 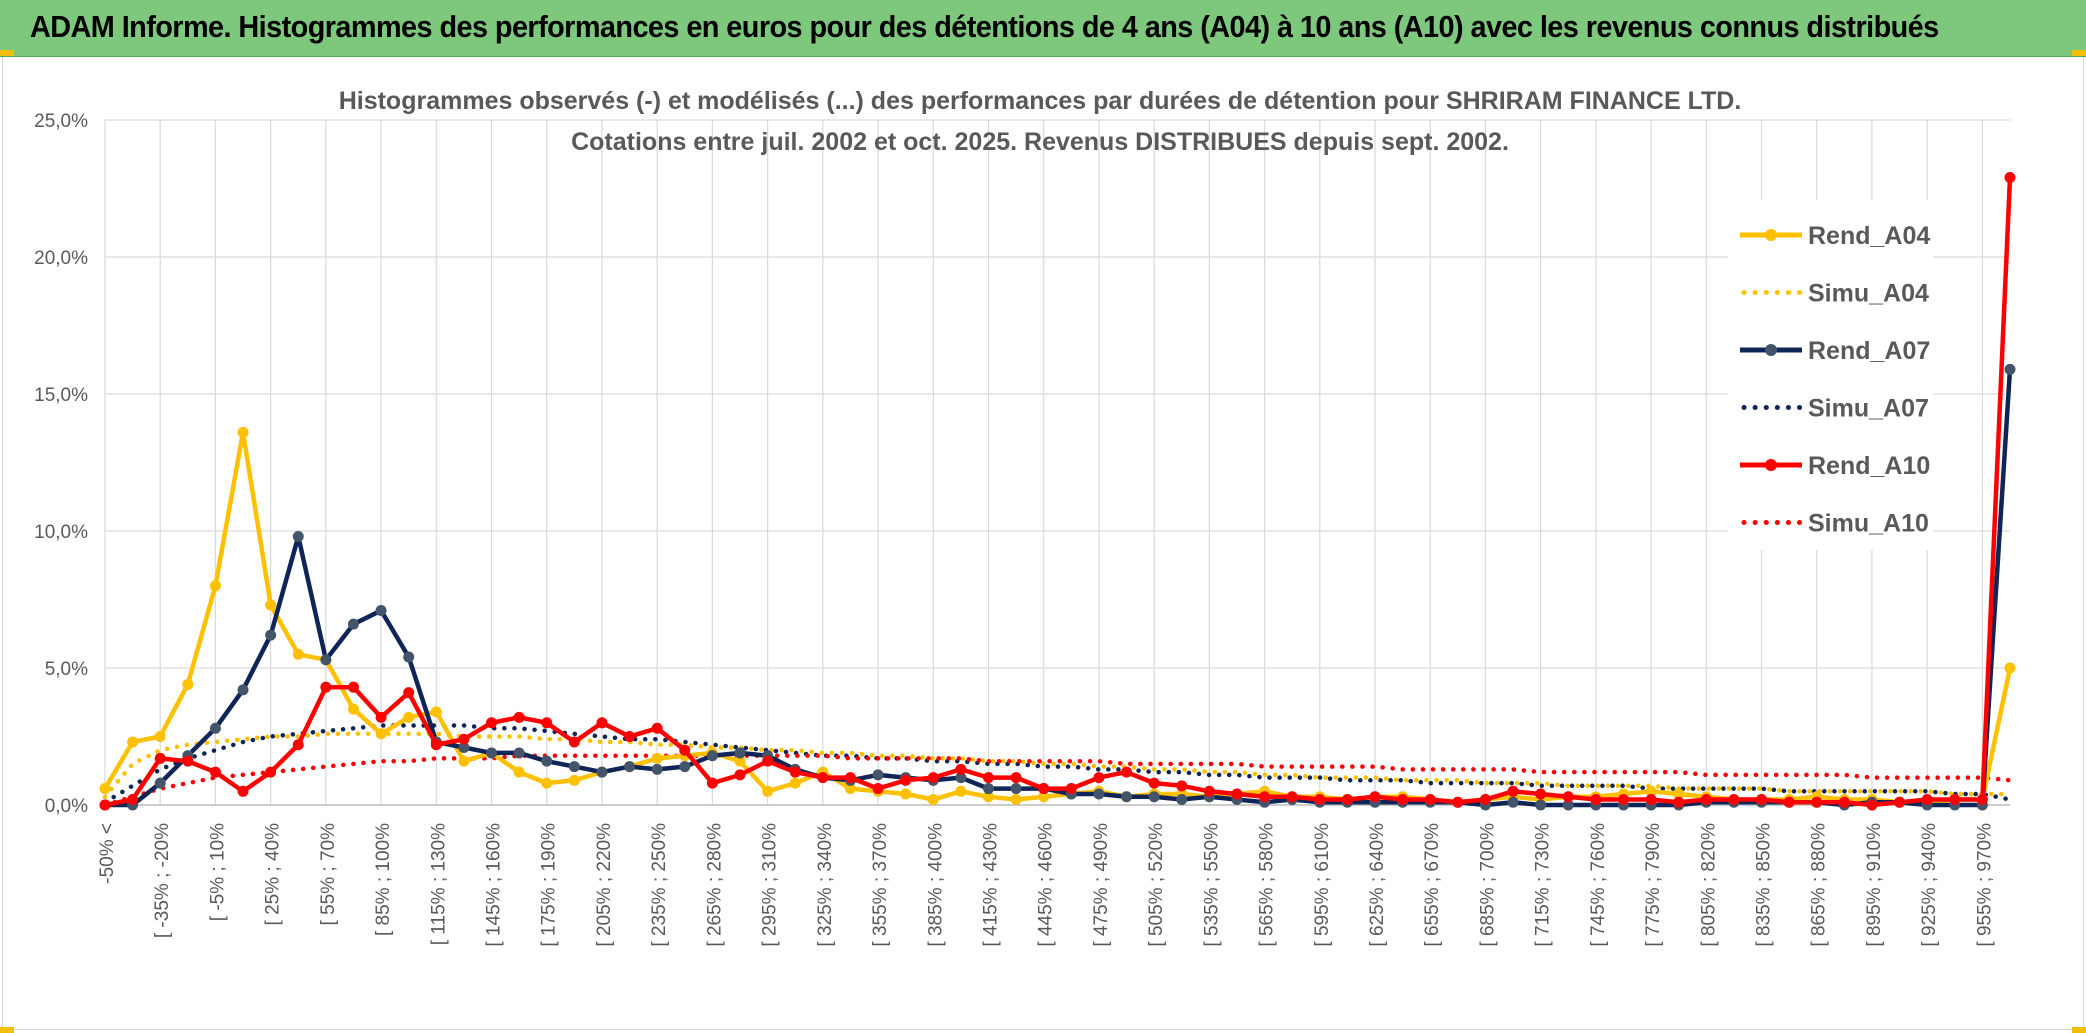 I want to click on x-tick-label: [ 205% ; 220%, so click(x=604, y=885).